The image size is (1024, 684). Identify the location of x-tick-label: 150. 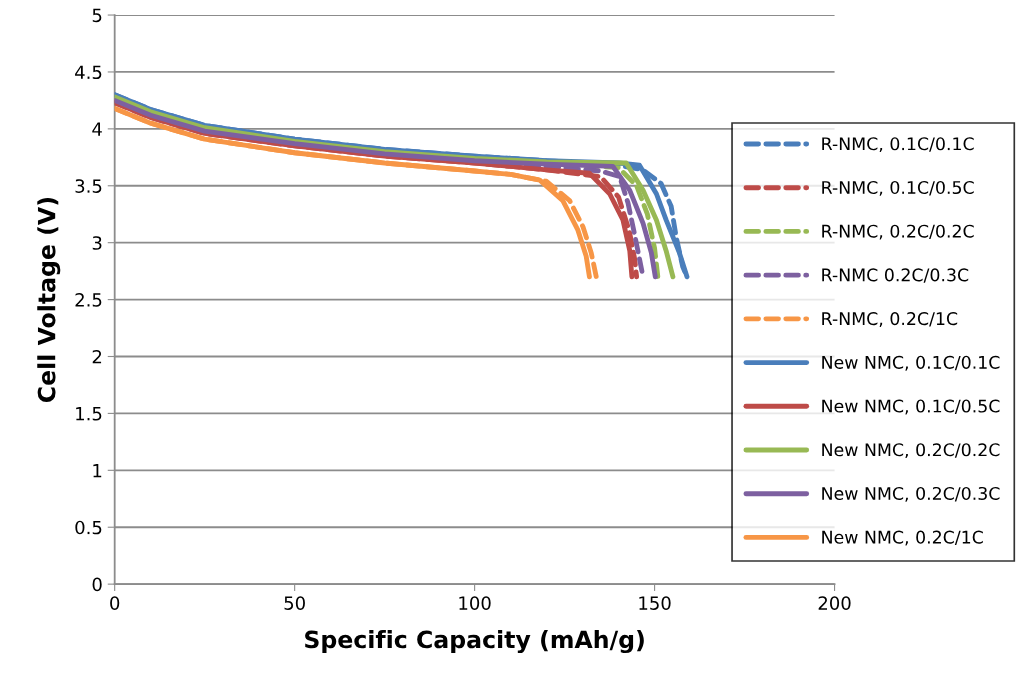
(655, 603).